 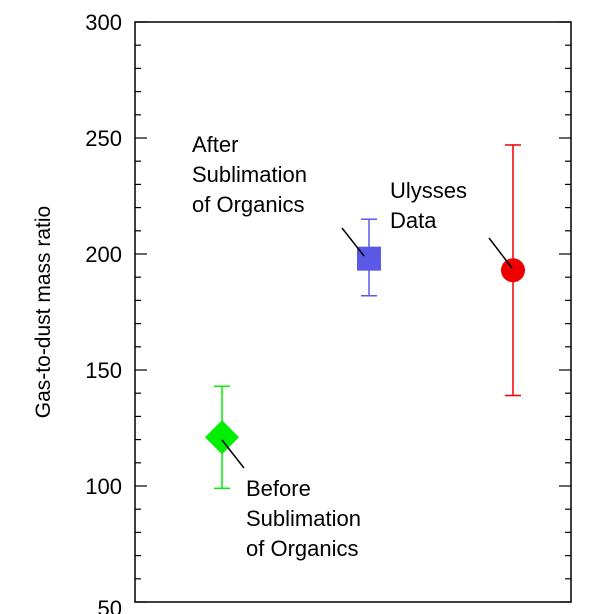 What do you see at coordinates (103, 138) in the screenshot?
I see `y-tick-label: 250` at bounding box center [103, 138].